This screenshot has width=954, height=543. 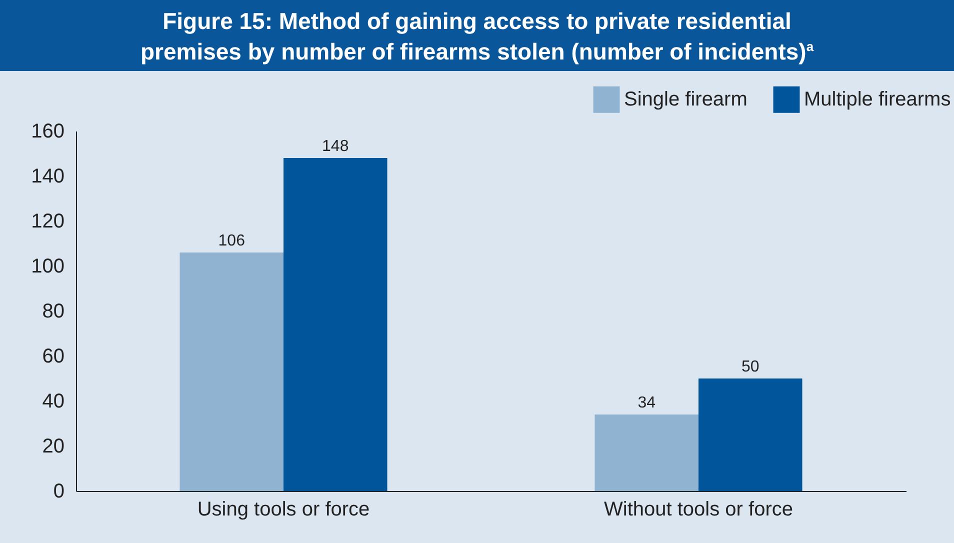 What do you see at coordinates (750, 367) in the screenshot?
I see `data-label: 50` at bounding box center [750, 367].